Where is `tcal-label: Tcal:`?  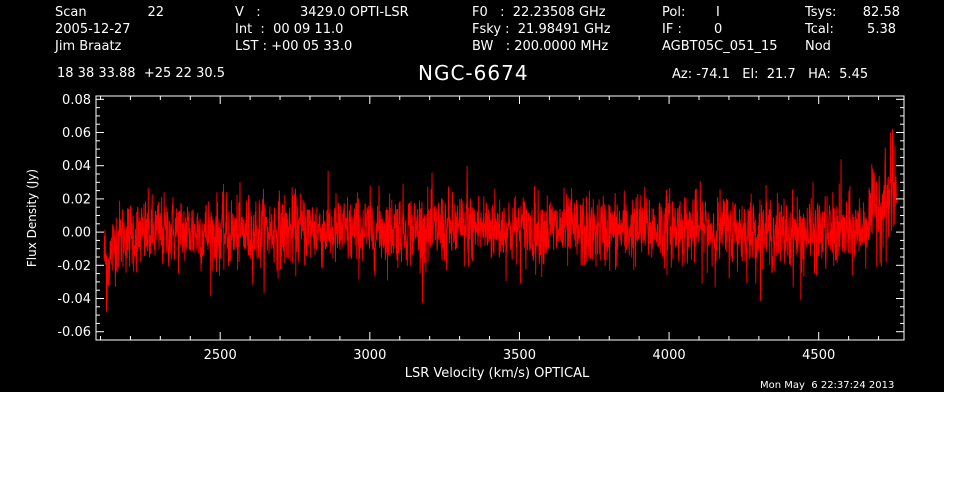
tcal-label: Tcal: is located at coordinates (819, 29).